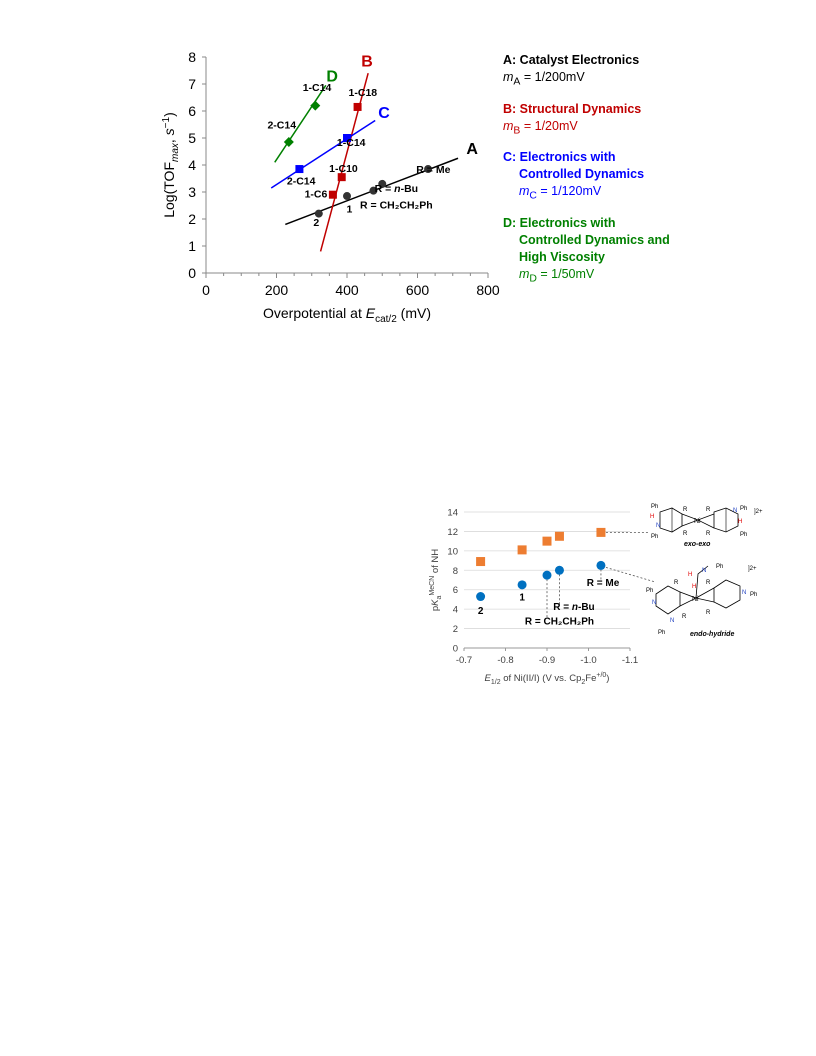 This screenshot has height=1056, width=816. I want to click on fit-line-b, so click(344, 162).